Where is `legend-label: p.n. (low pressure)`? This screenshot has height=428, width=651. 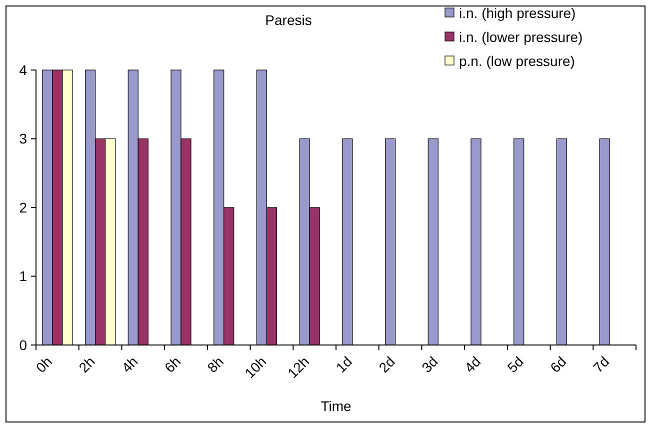
legend-label: p.n. (low pressure) is located at coordinates (517, 60).